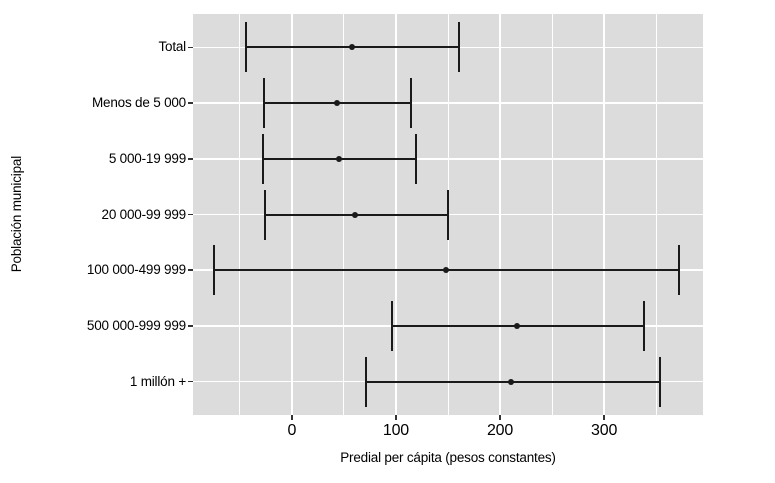 The image size is (775, 483). What do you see at coordinates (448, 457) in the screenshot?
I see `x-axis-title: Predial per cápita (pesos constantes)` at bounding box center [448, 457].